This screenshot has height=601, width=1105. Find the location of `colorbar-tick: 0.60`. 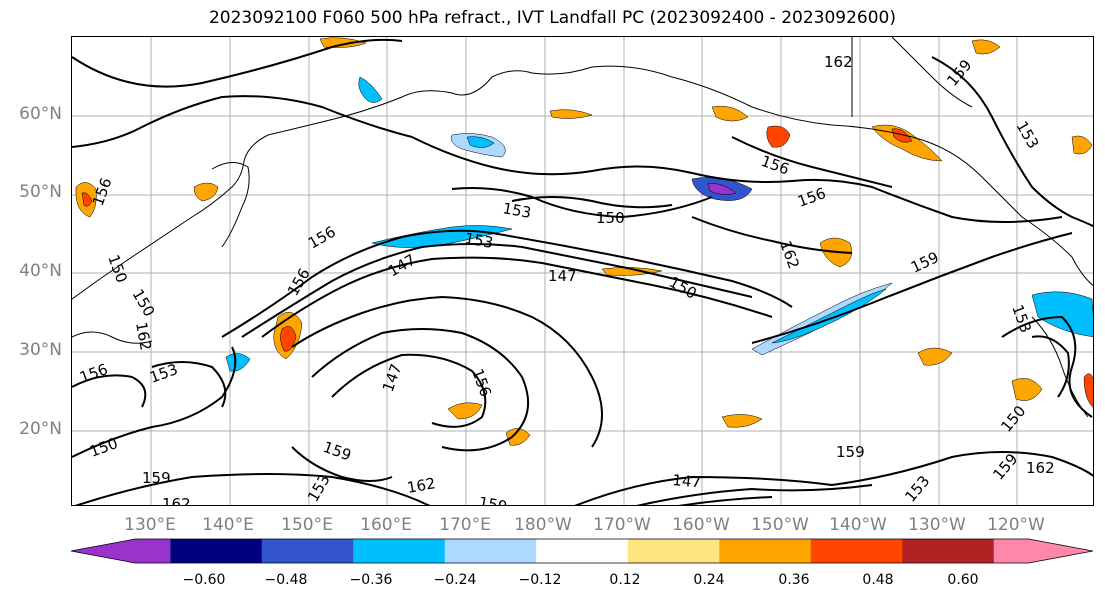

colorbar-tick: 0.60 is located at coordinates (963, 580).